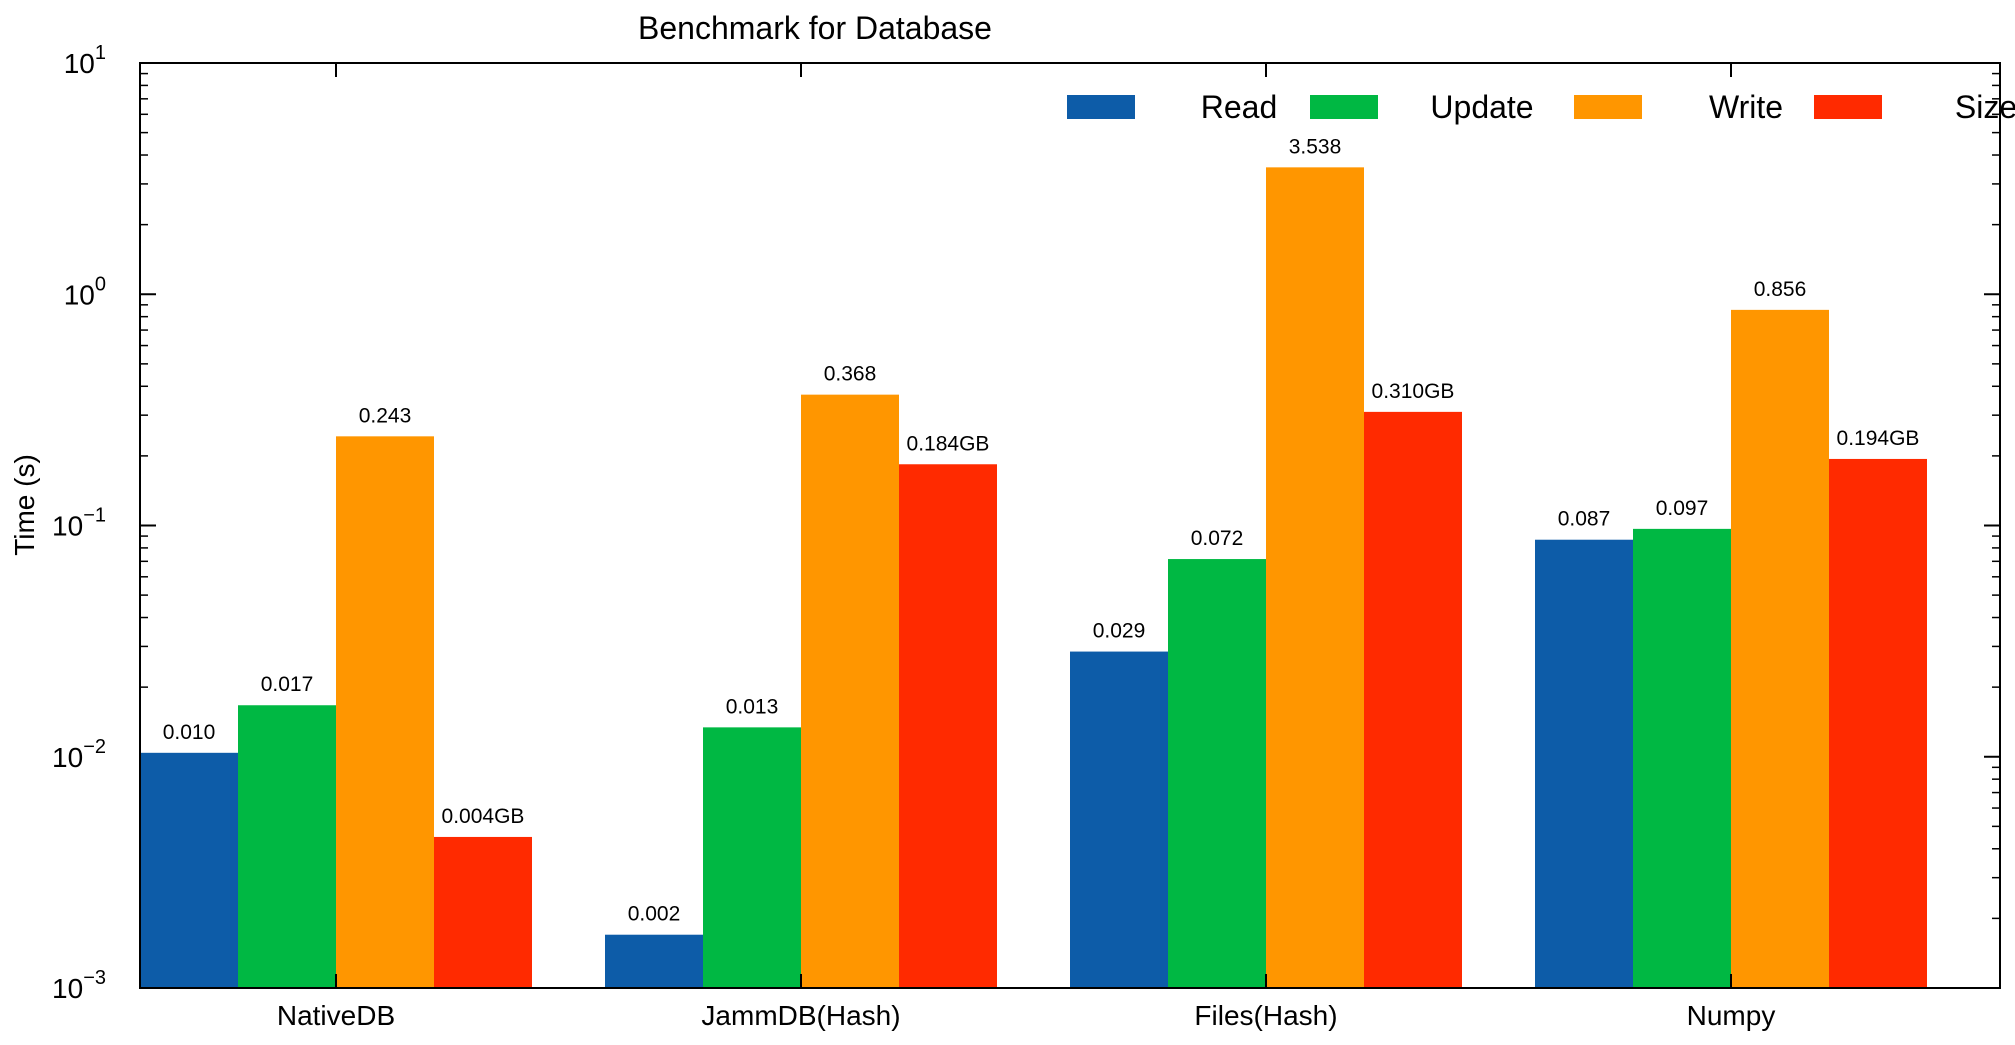  What do you see at coordinates (1682, 508) in the screenshot?
I see `bar-value-label: 0.097` at bounding box center [1682, 508].